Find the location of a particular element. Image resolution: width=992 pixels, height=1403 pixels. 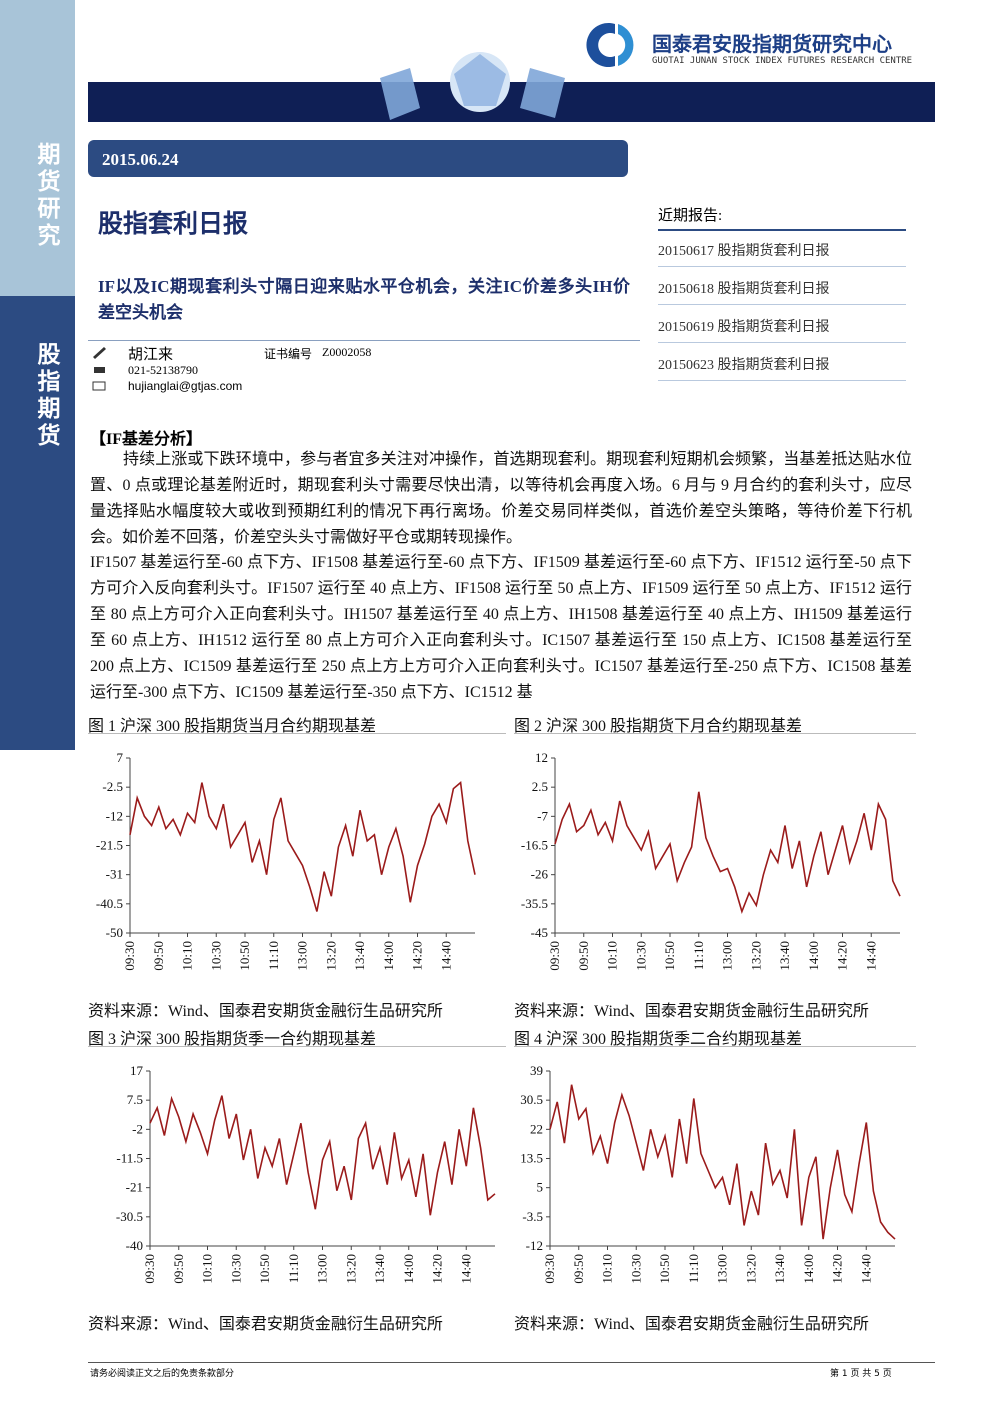

y-tick-label: -16.5 is located at coordinates (534, 845).